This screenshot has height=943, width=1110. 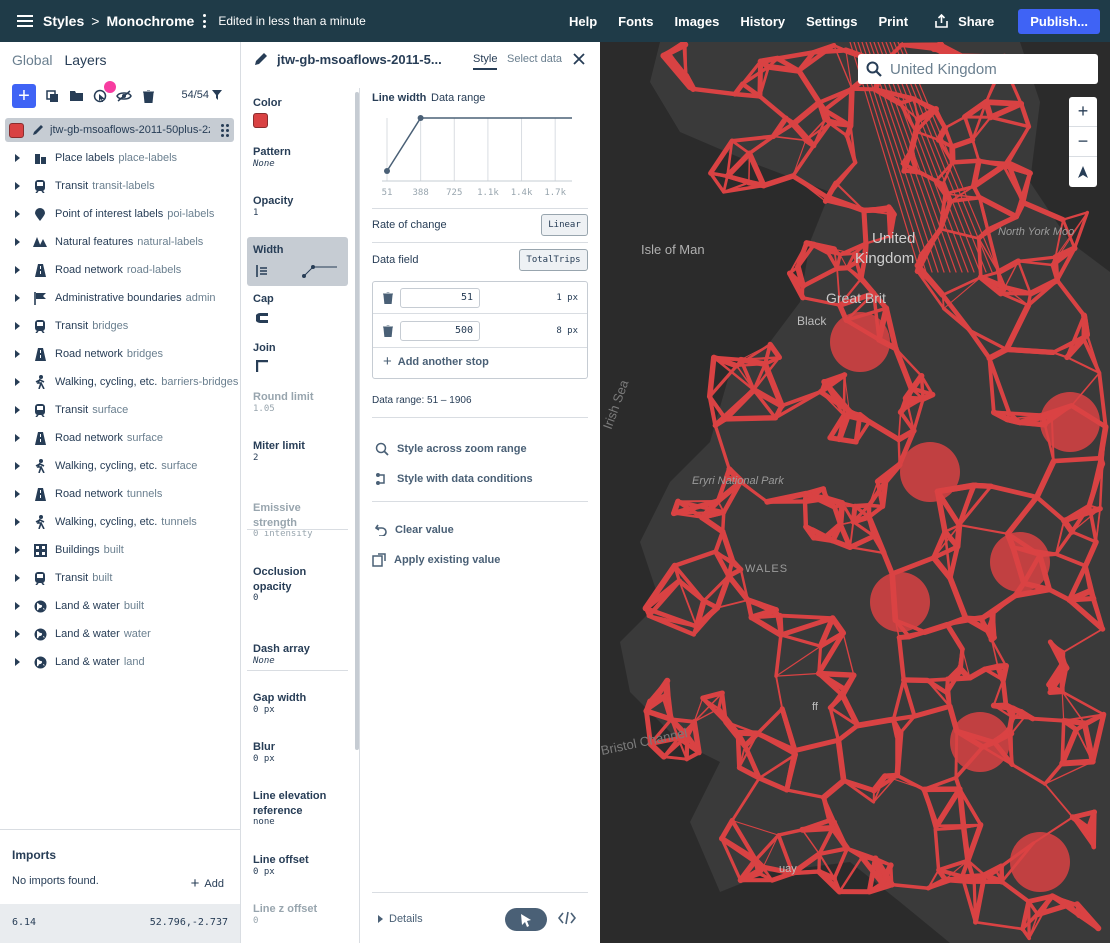 I want to click on breadcrumb-styles: Styles, so click(x=64, y=21).